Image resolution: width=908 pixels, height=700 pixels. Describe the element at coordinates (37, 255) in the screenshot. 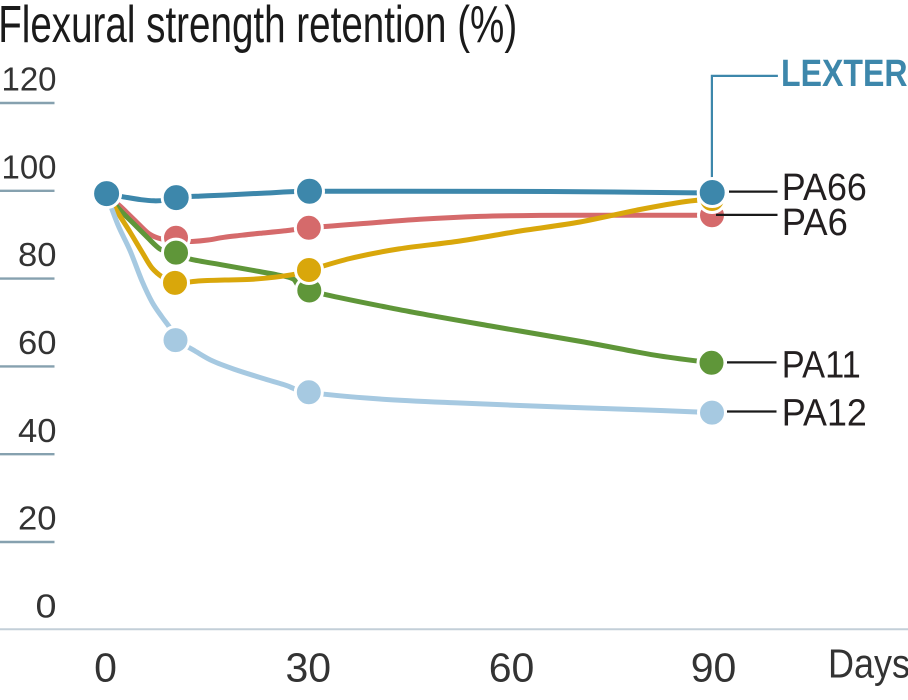

I see `svg-text: 80` at that location.